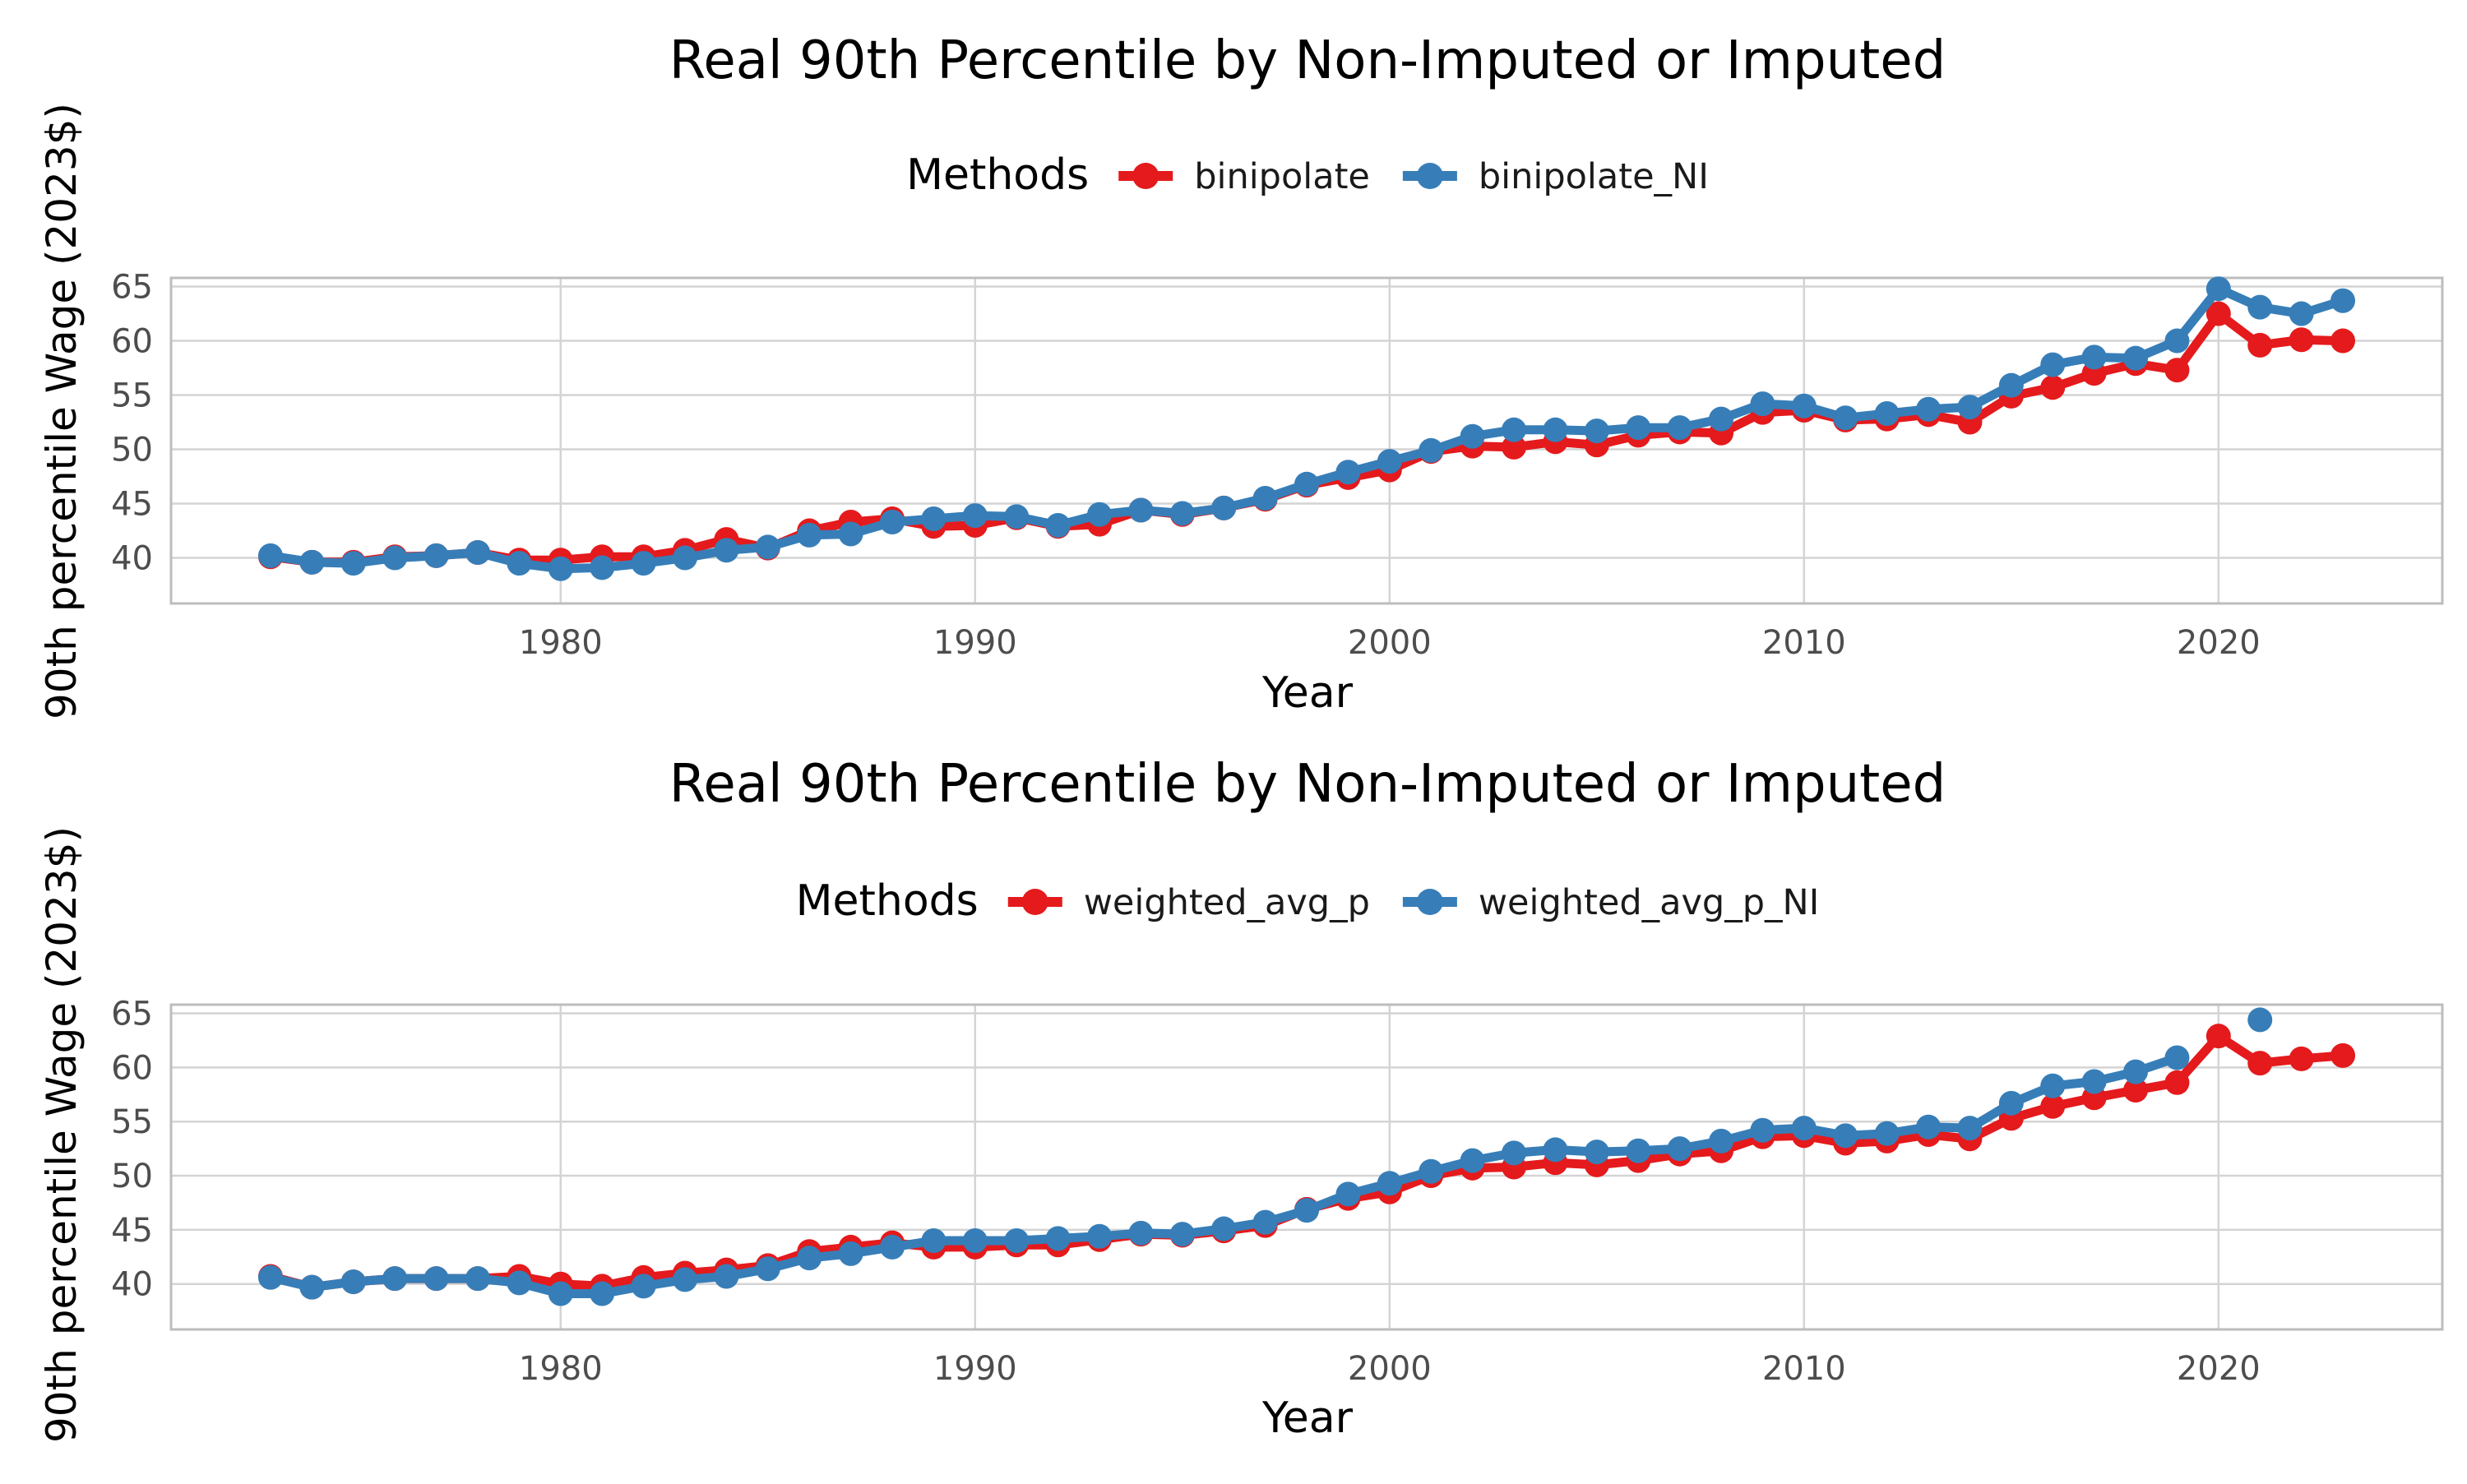 The height and width of the screenshot is (1484, 2467). Describe the element at coordinates (132, 559) in the screenshot. I see `y-tick-label: 40` at that location.